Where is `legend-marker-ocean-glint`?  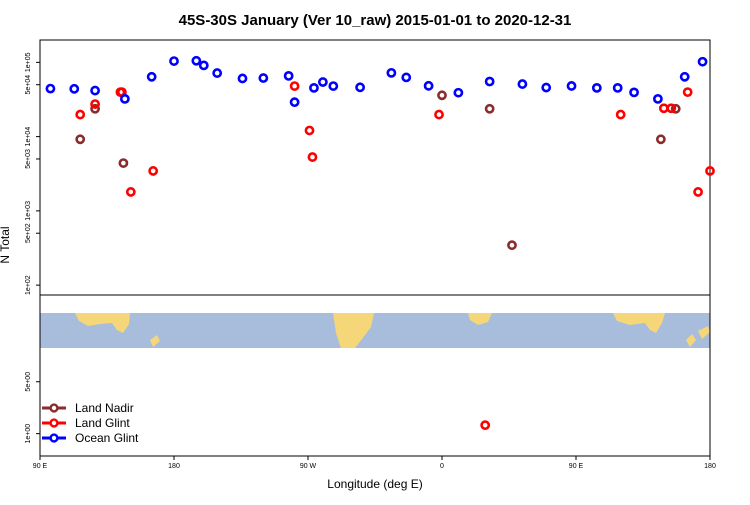 legend-marker-ocean-glint is located at coordinates (54, 438).